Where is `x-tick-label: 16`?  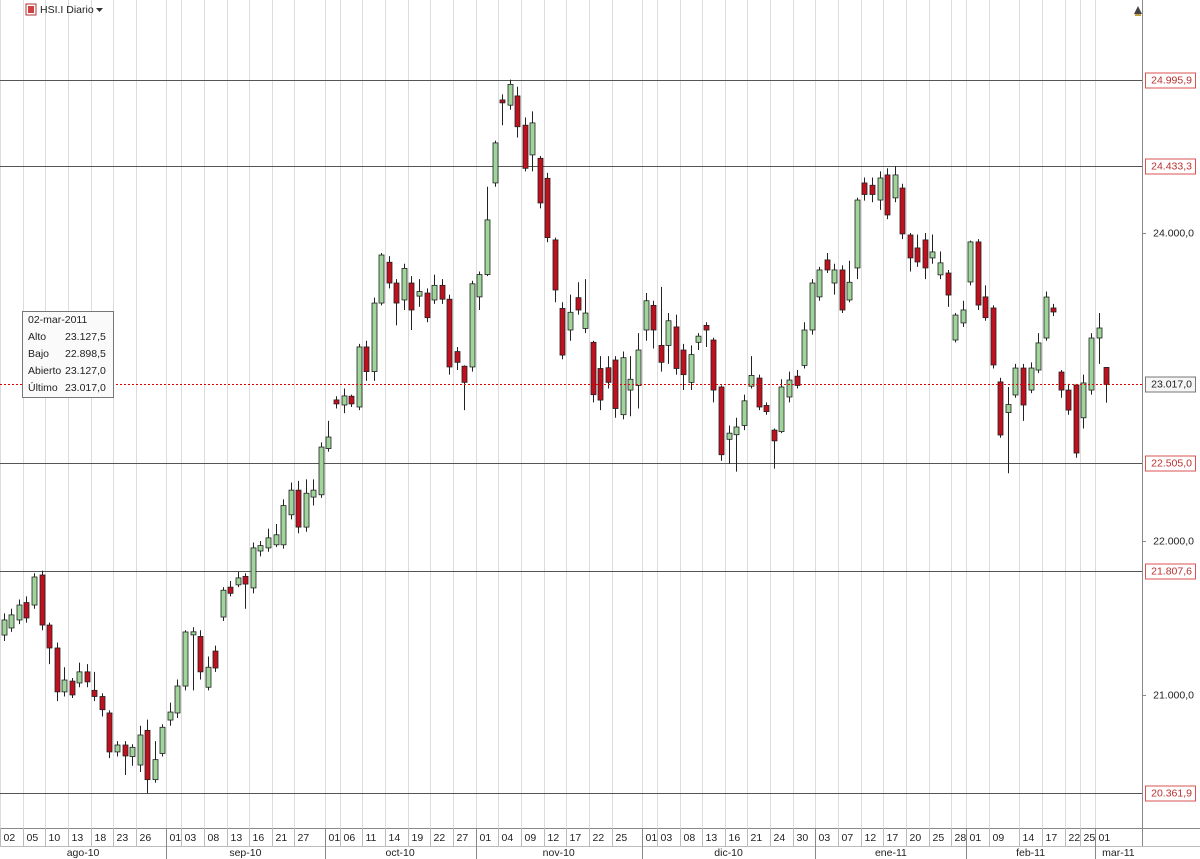
x-tick-label: 16 is located at coordinates (735, 838).